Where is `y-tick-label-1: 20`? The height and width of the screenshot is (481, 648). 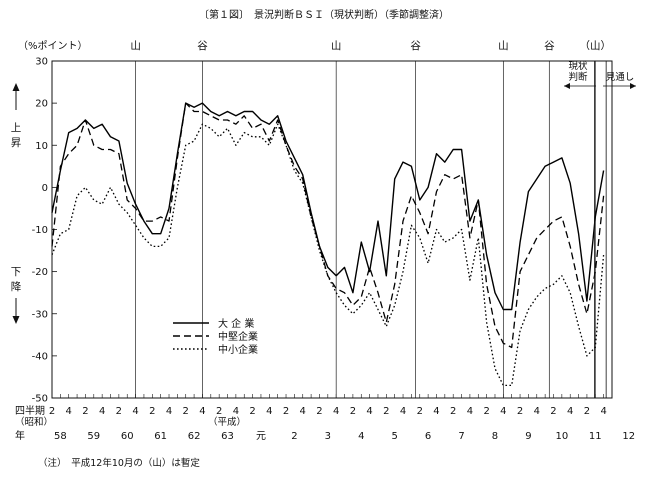 y-tick-label-1: 20 is located at coordinates (41, 104).